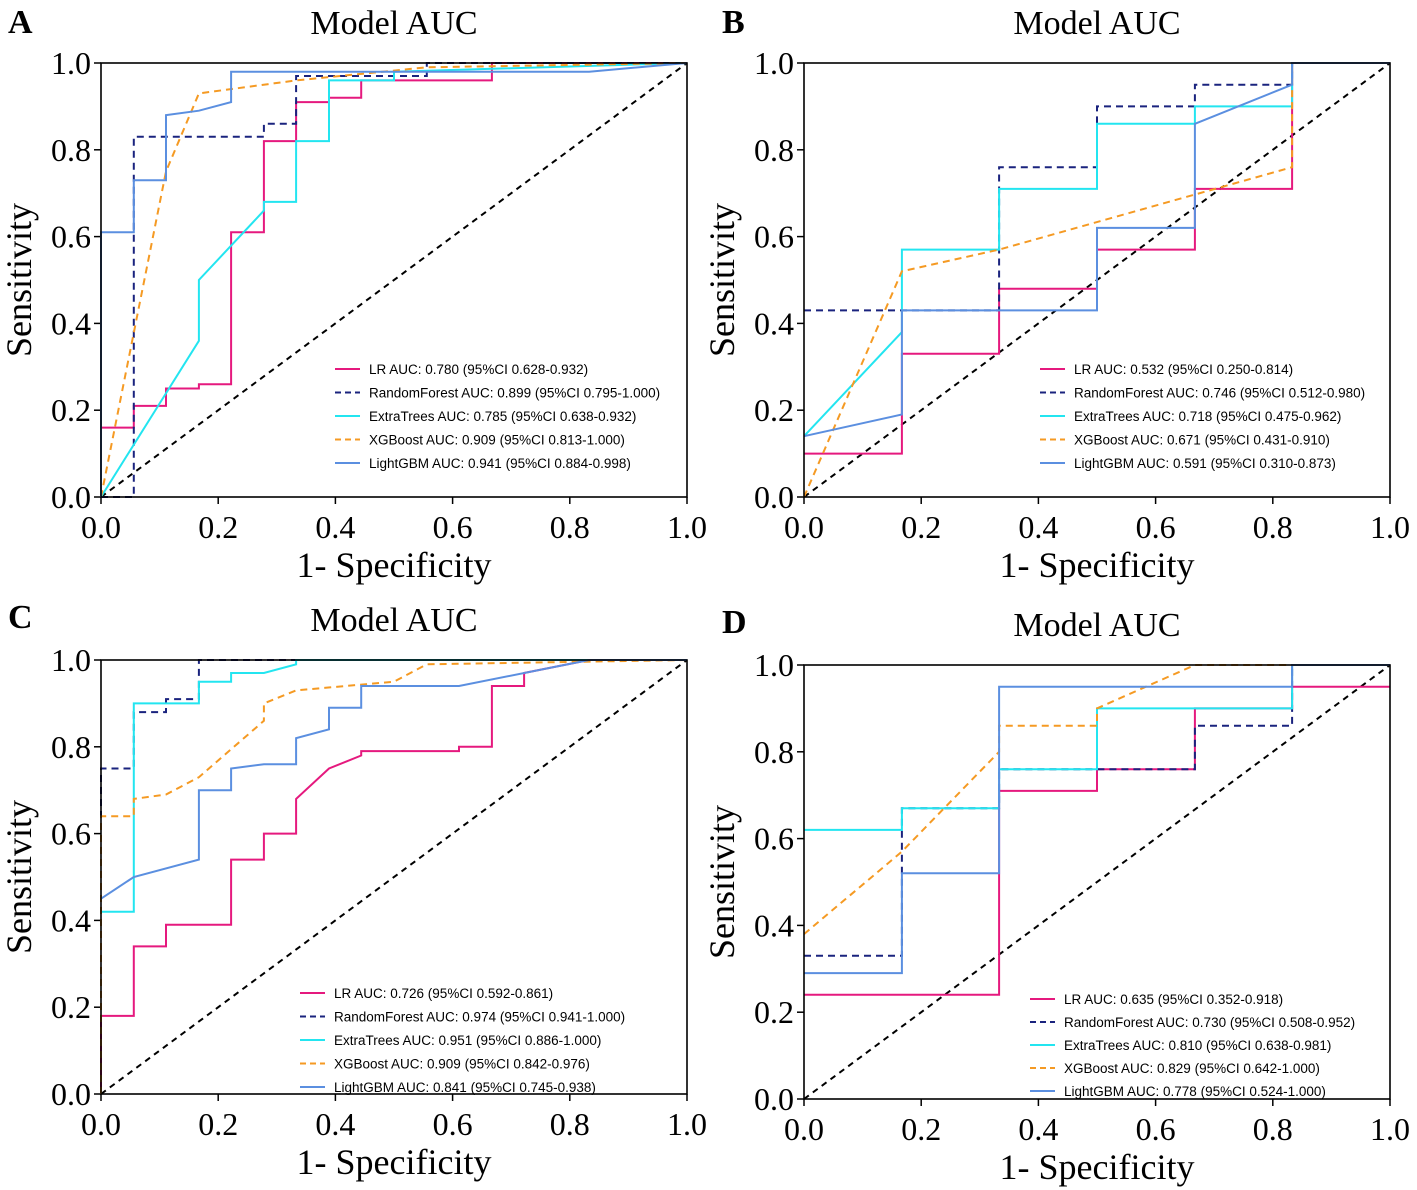 This screenshot has height=1190, width=1417. What do you see at coordinates (462, 1064) in the screenshot?
I see `legend-entry: XGBoost AUC: 0.909 (95%CI 0.842-0.976)` at bounding box center [462, 1064].